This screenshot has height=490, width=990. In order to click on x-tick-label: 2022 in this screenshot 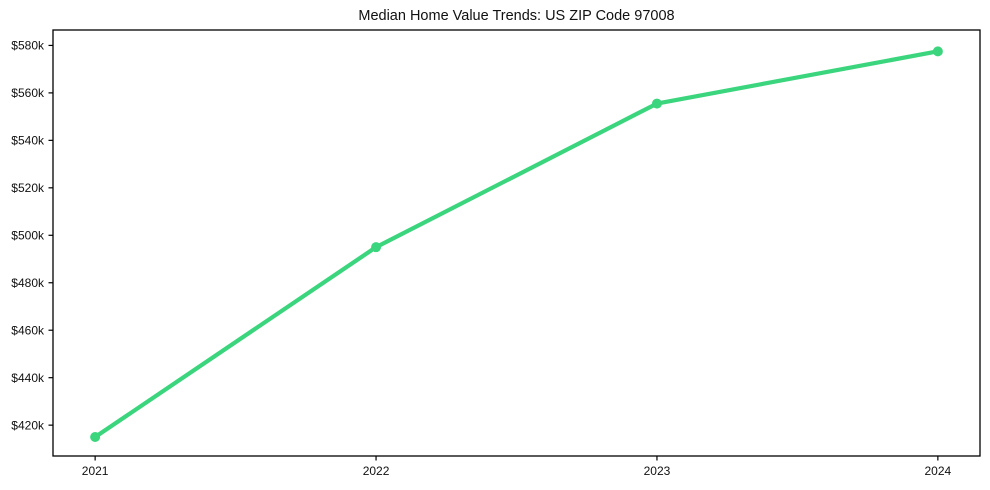, I will do `click(376, 471)`.